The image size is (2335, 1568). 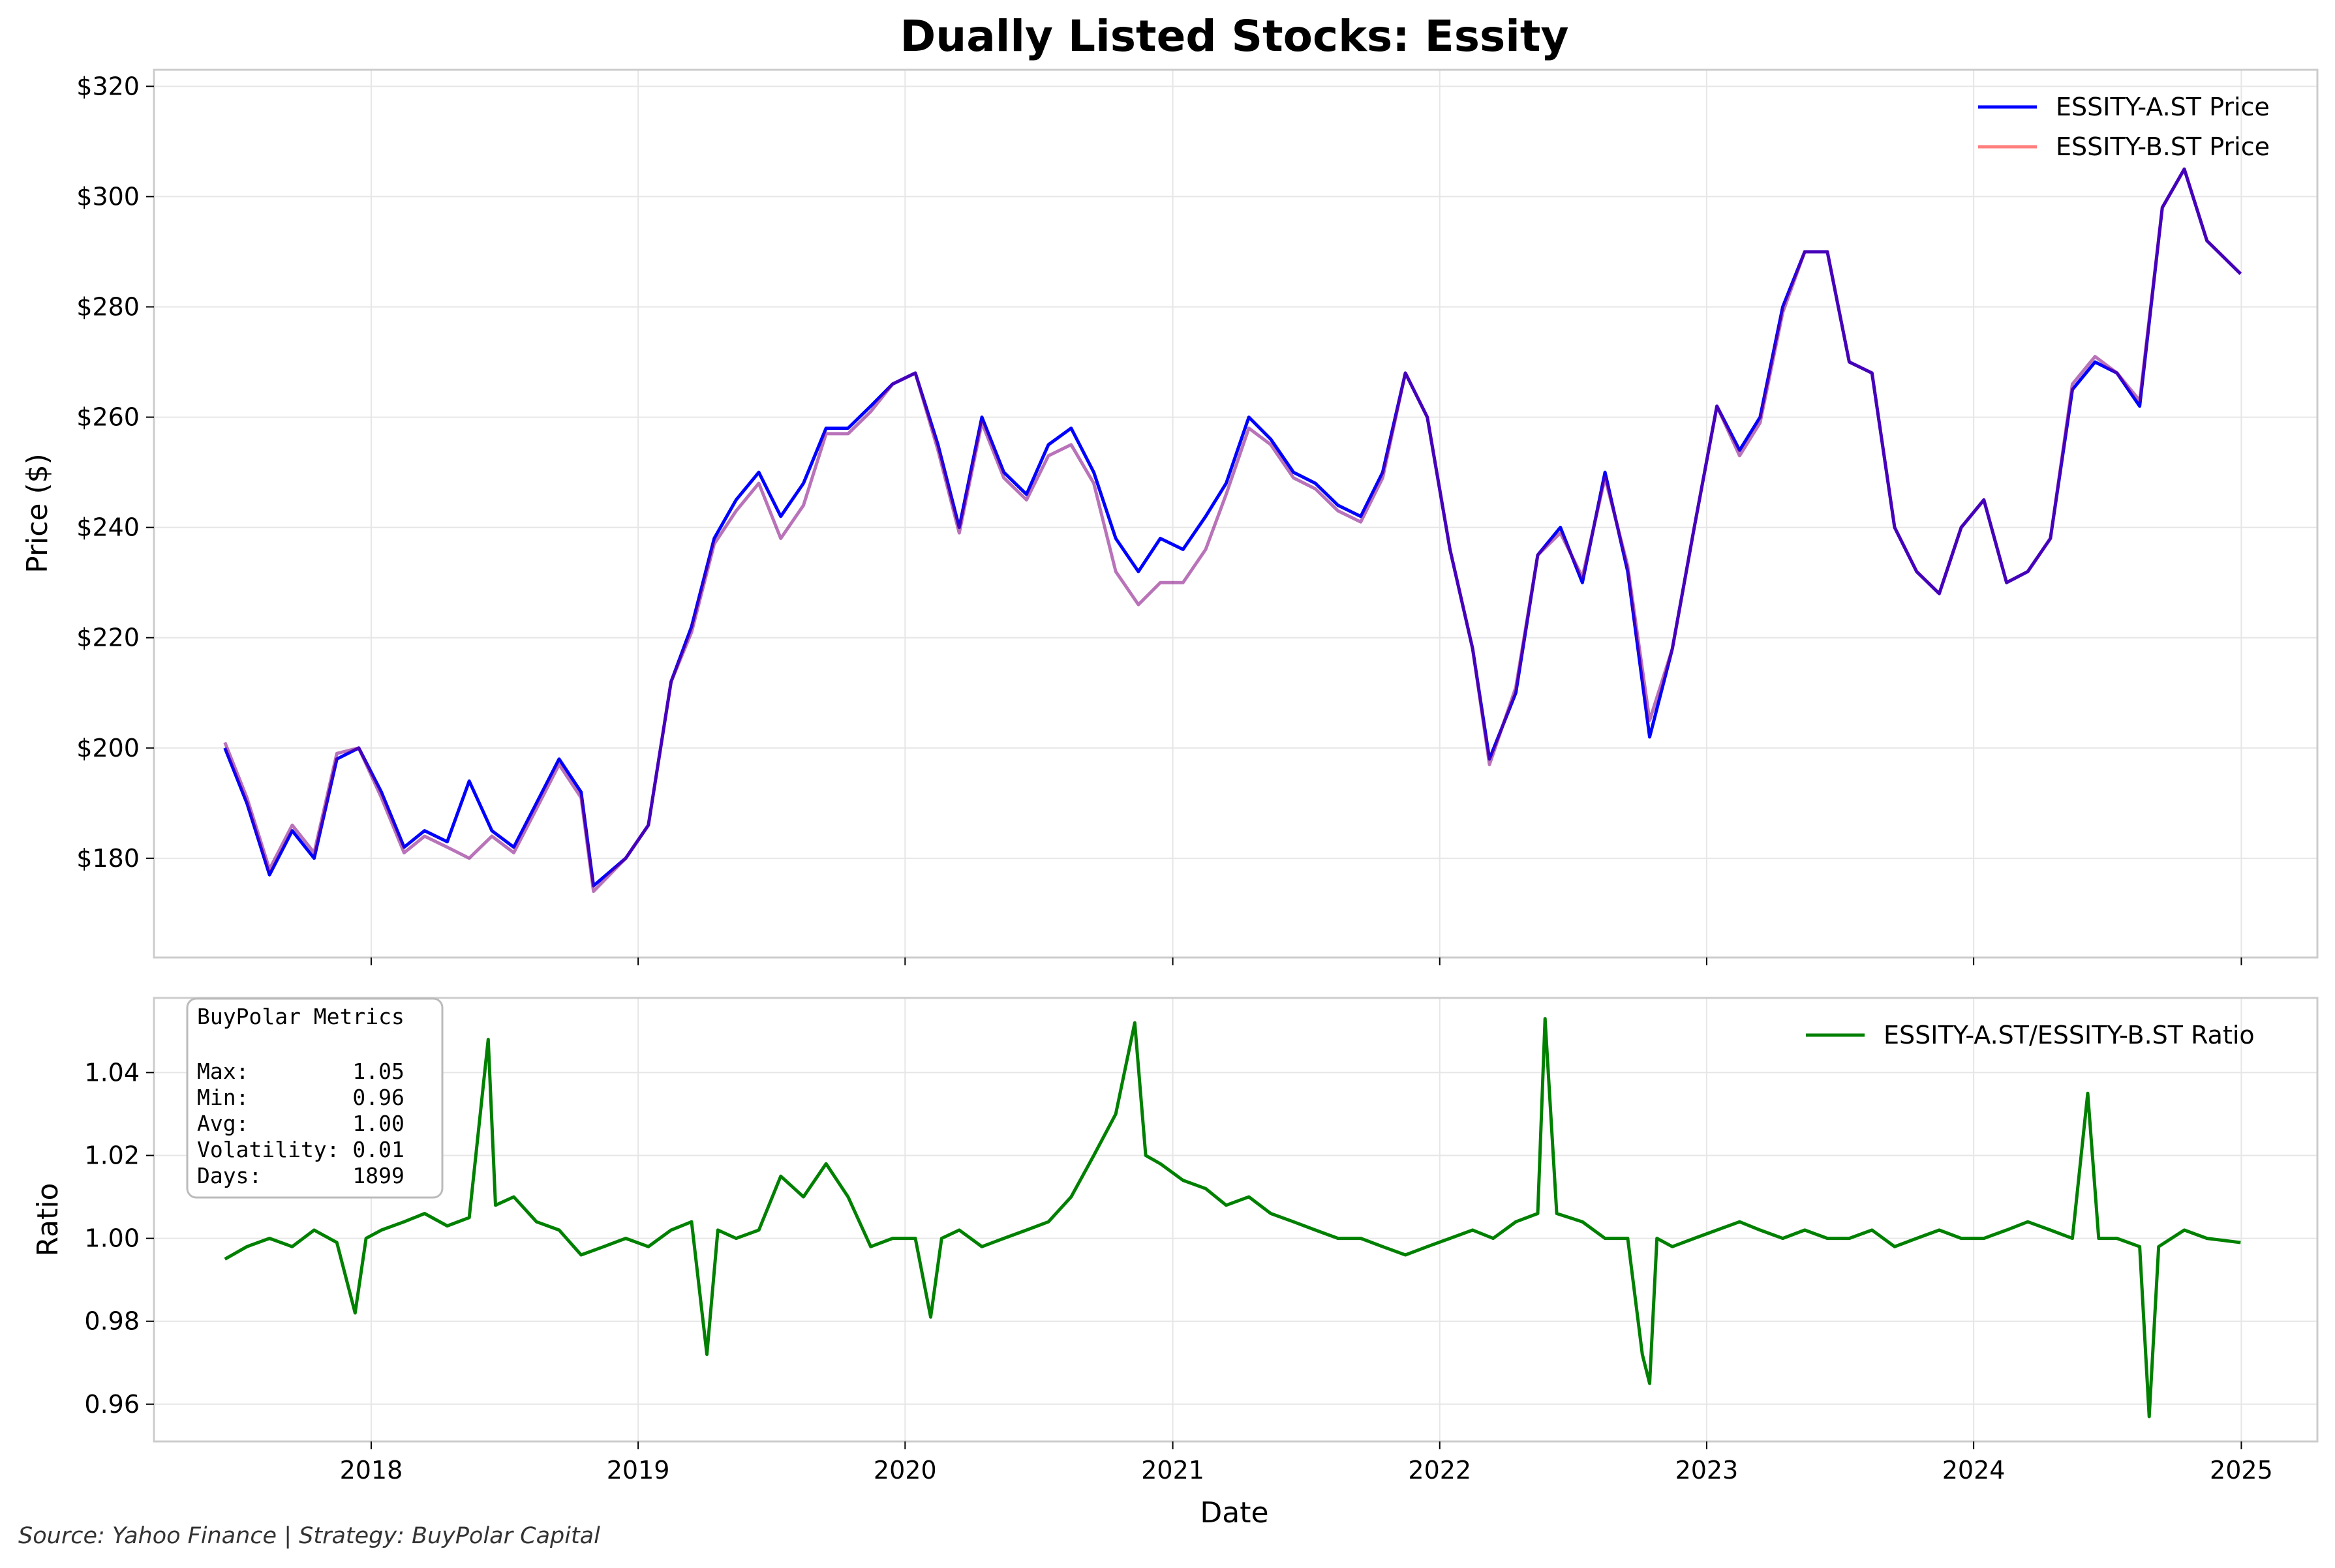 I want to click on ratio-y-tick-label: 0.98, so click(x=112, y=1321).